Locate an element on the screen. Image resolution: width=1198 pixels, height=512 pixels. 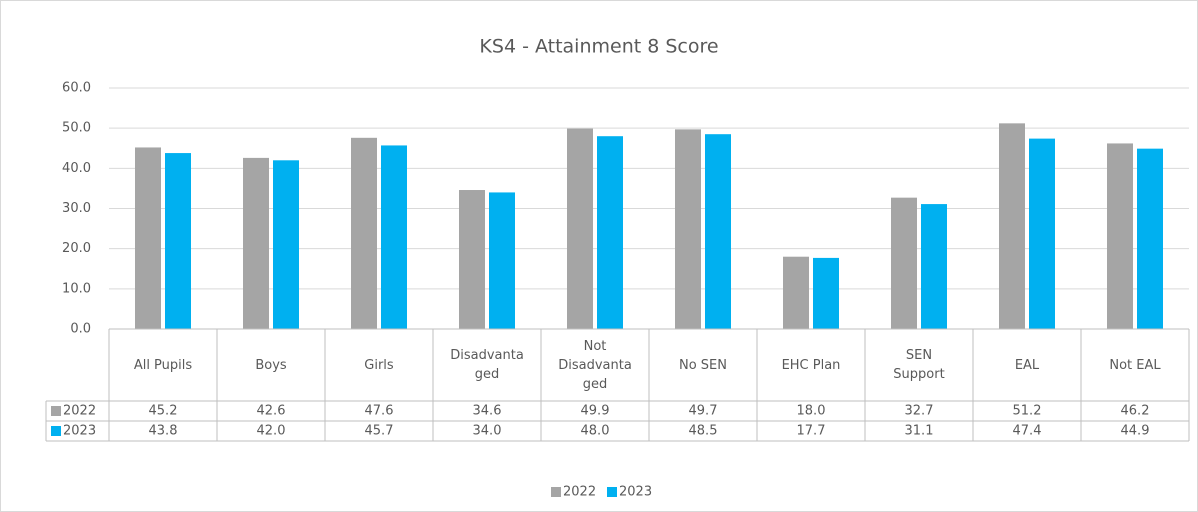
category-label: No SEN is located at coordinates (703, 365).